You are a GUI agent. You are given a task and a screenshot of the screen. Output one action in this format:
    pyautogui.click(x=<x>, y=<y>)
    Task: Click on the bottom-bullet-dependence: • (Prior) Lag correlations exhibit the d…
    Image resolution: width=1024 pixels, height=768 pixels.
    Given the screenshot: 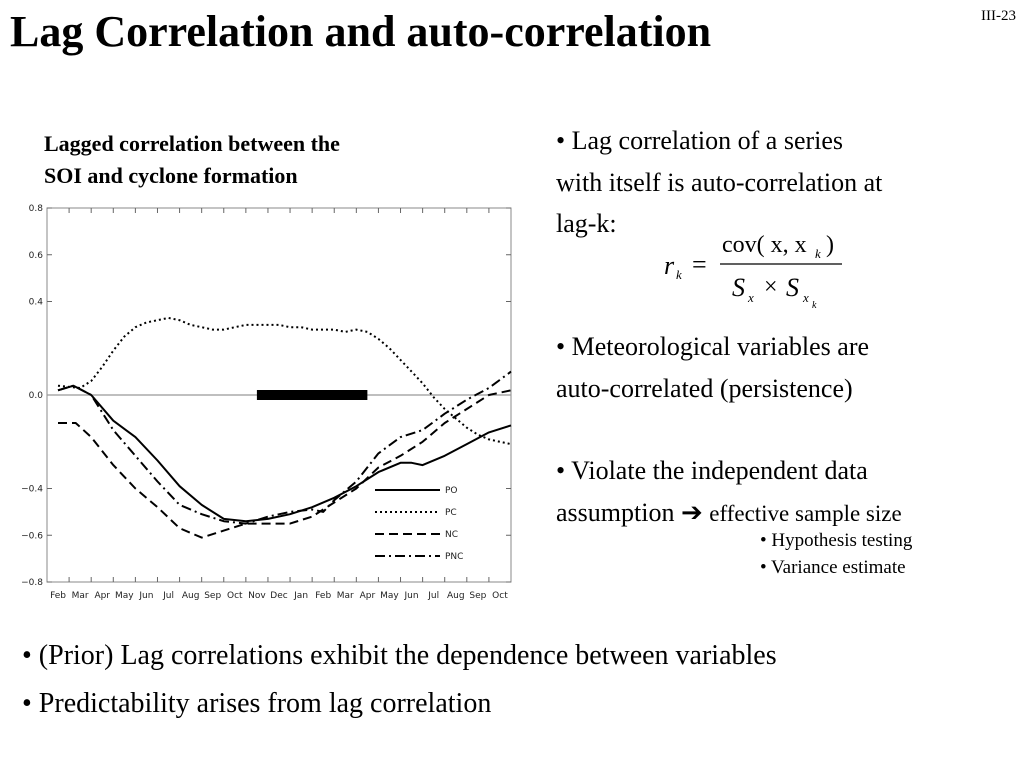 What is the action you would take?
    pyautogui.click(x=399, y=655)
    